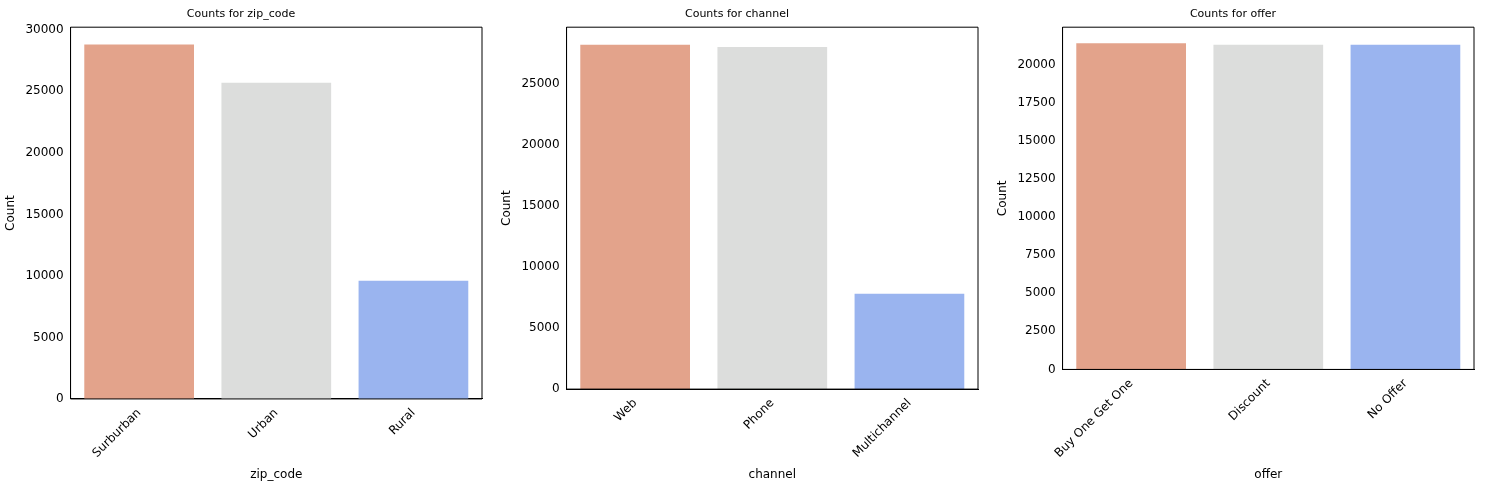 This screenshot has height=490, width=1489. Describe the element at coordinates (1268, 473) in the screenshot. I see `x-axis-title: offer` at that location.